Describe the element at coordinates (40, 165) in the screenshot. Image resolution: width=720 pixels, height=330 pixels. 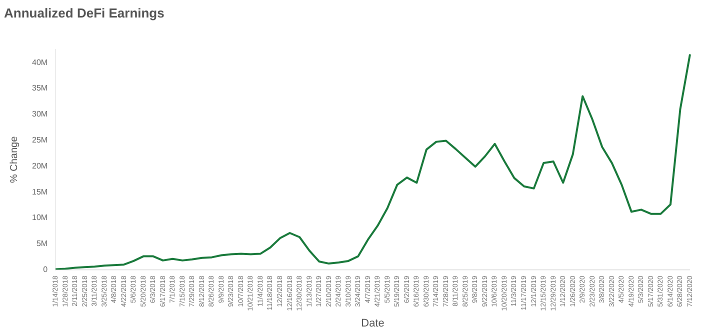
I see `y-tick-label: 20M` at that location.